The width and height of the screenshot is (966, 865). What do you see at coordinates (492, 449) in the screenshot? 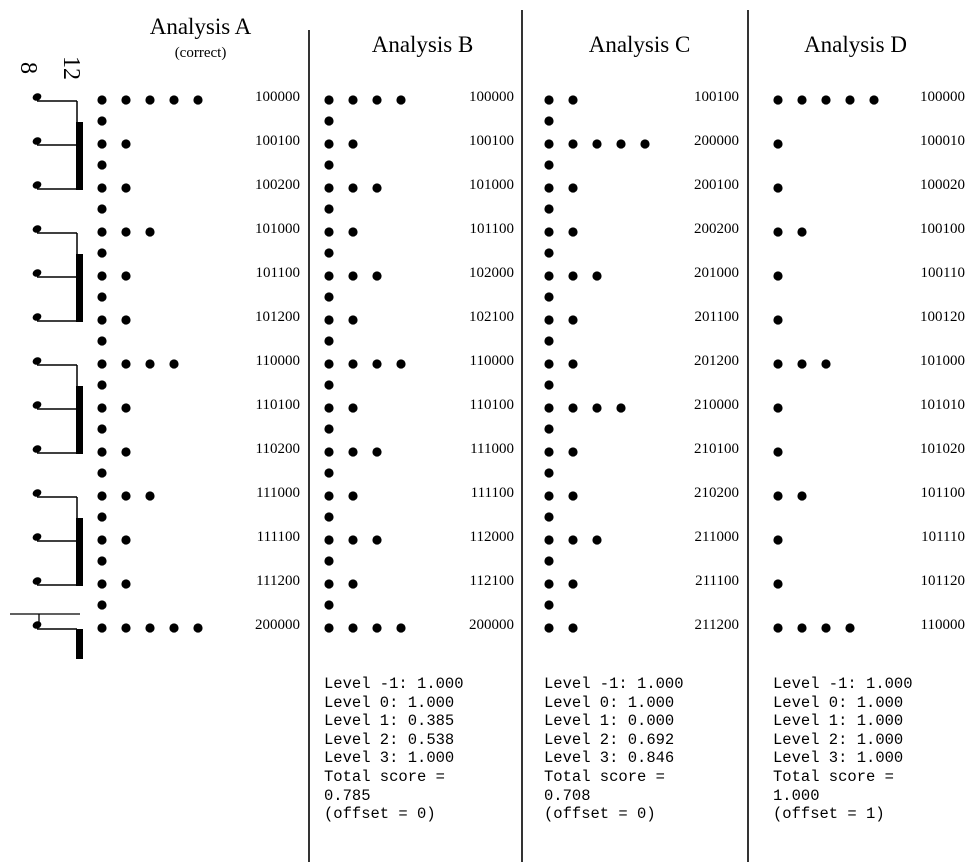
I see `onset-code: 111000` at bounding box center [492, 449].